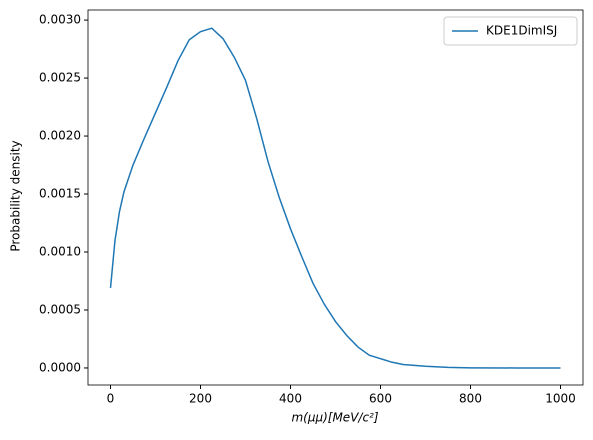 The height and width of the screenshot is (440, 593). What do you see at coordinates (521, 31) in the screenshot?
I see `legend-label: KDE1DimISJ` at bounding box center [521, 31].